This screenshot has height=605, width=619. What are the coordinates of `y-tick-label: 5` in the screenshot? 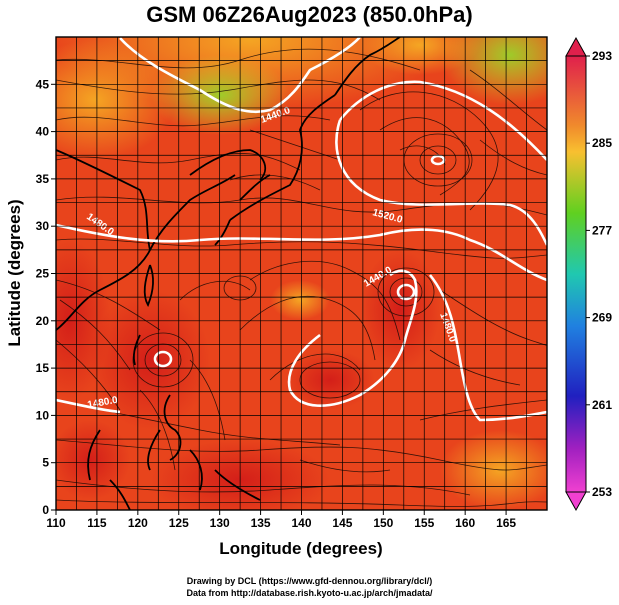 It's located at (45, 463).